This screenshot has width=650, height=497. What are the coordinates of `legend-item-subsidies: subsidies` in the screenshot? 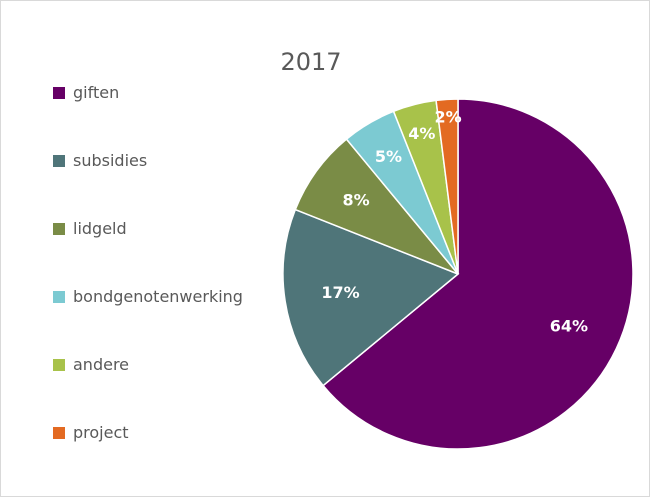 It's located at (100, 160).